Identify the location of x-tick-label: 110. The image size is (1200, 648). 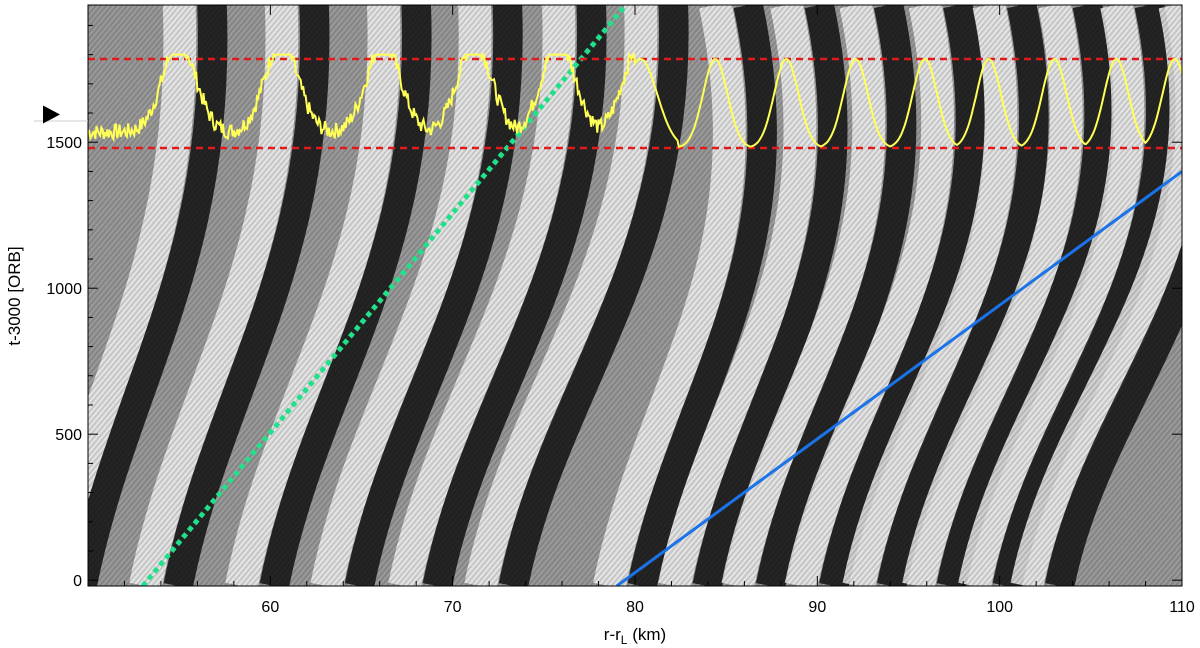
(1182, 607).